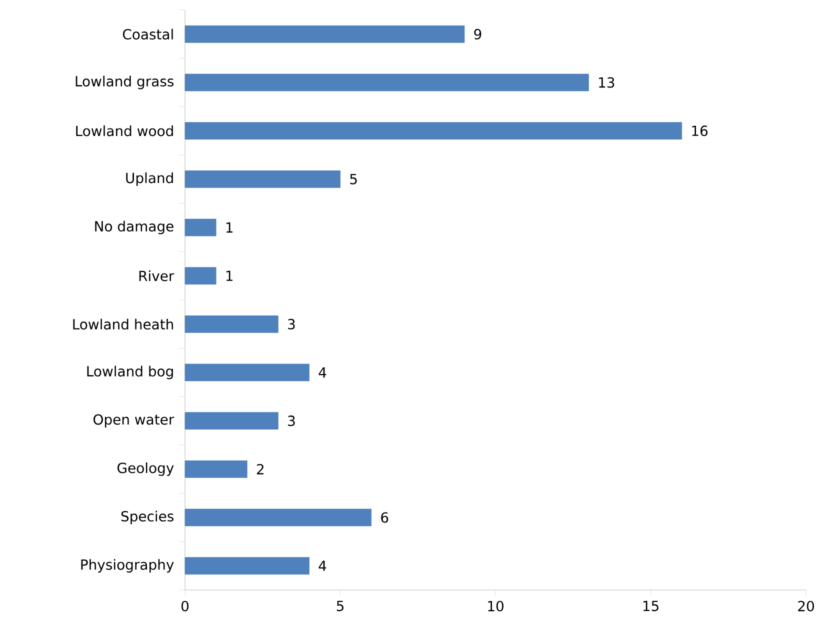 Image resolution: width=825 pixels, height=634 pixels. Describe the element at coordinates (650, 606) in the screenshot. I see `x-tick-label: 15` at that location.